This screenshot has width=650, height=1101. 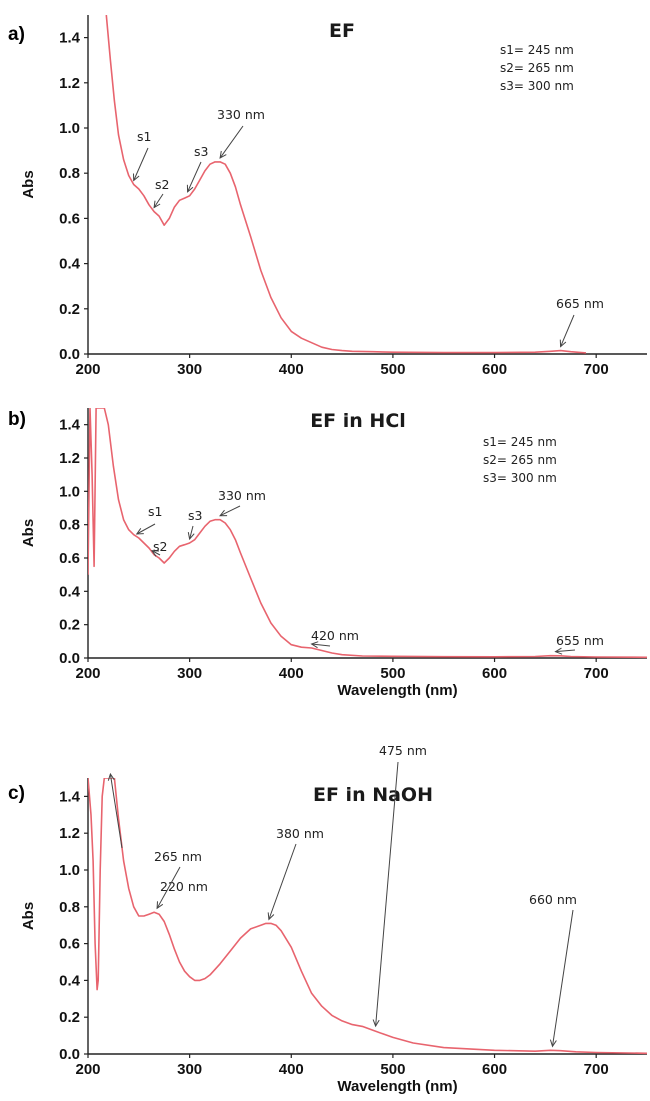 I want to click on panel-label: b), so click(x=17, y=419).